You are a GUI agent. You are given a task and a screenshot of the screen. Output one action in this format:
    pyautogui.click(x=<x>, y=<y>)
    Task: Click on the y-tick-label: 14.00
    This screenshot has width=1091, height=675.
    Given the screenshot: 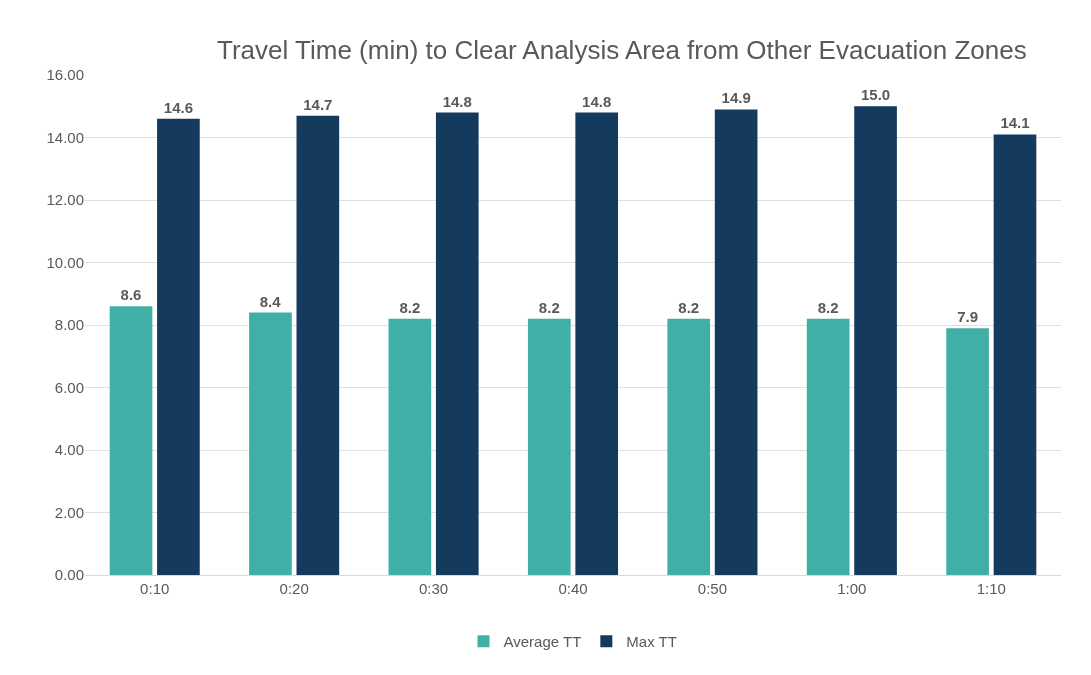 What is the action you would take?
    pyautogui.click(x=65, y=137)
    